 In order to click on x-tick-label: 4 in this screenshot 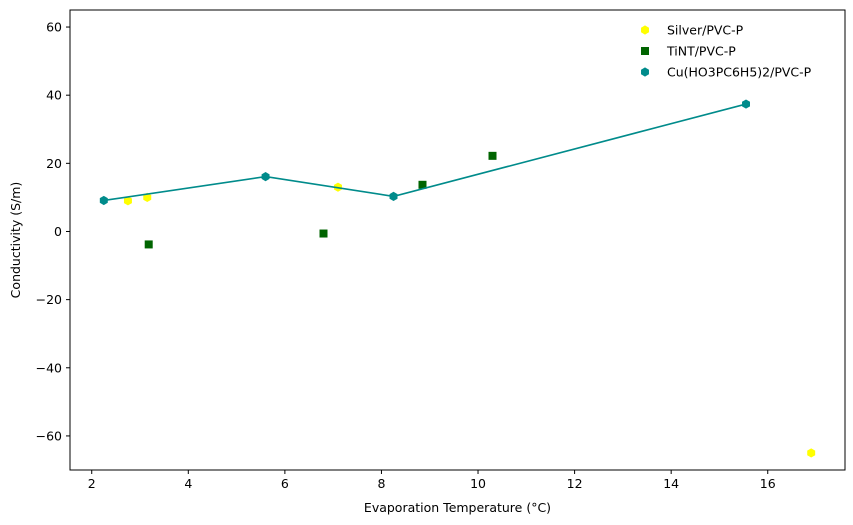, I will do `click(188, 483)`.